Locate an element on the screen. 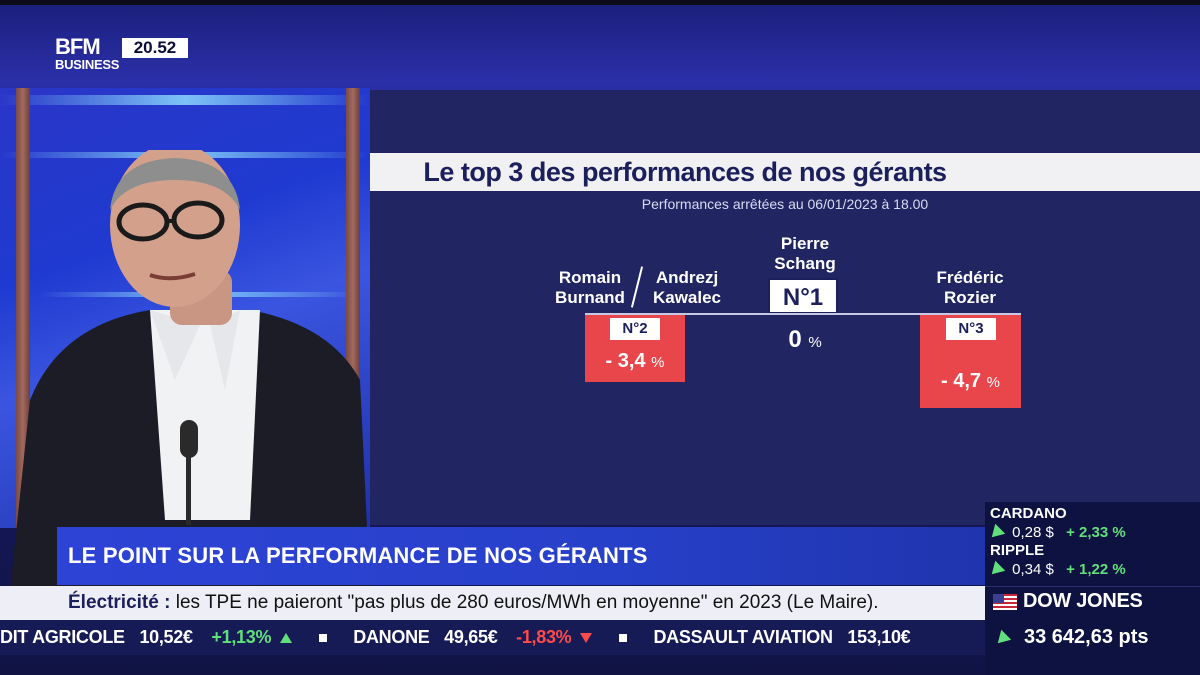 The width and height of the screenshot is (1200, 675). channel-logo: BFM BUSINESS is located at coordinates (87, 54).